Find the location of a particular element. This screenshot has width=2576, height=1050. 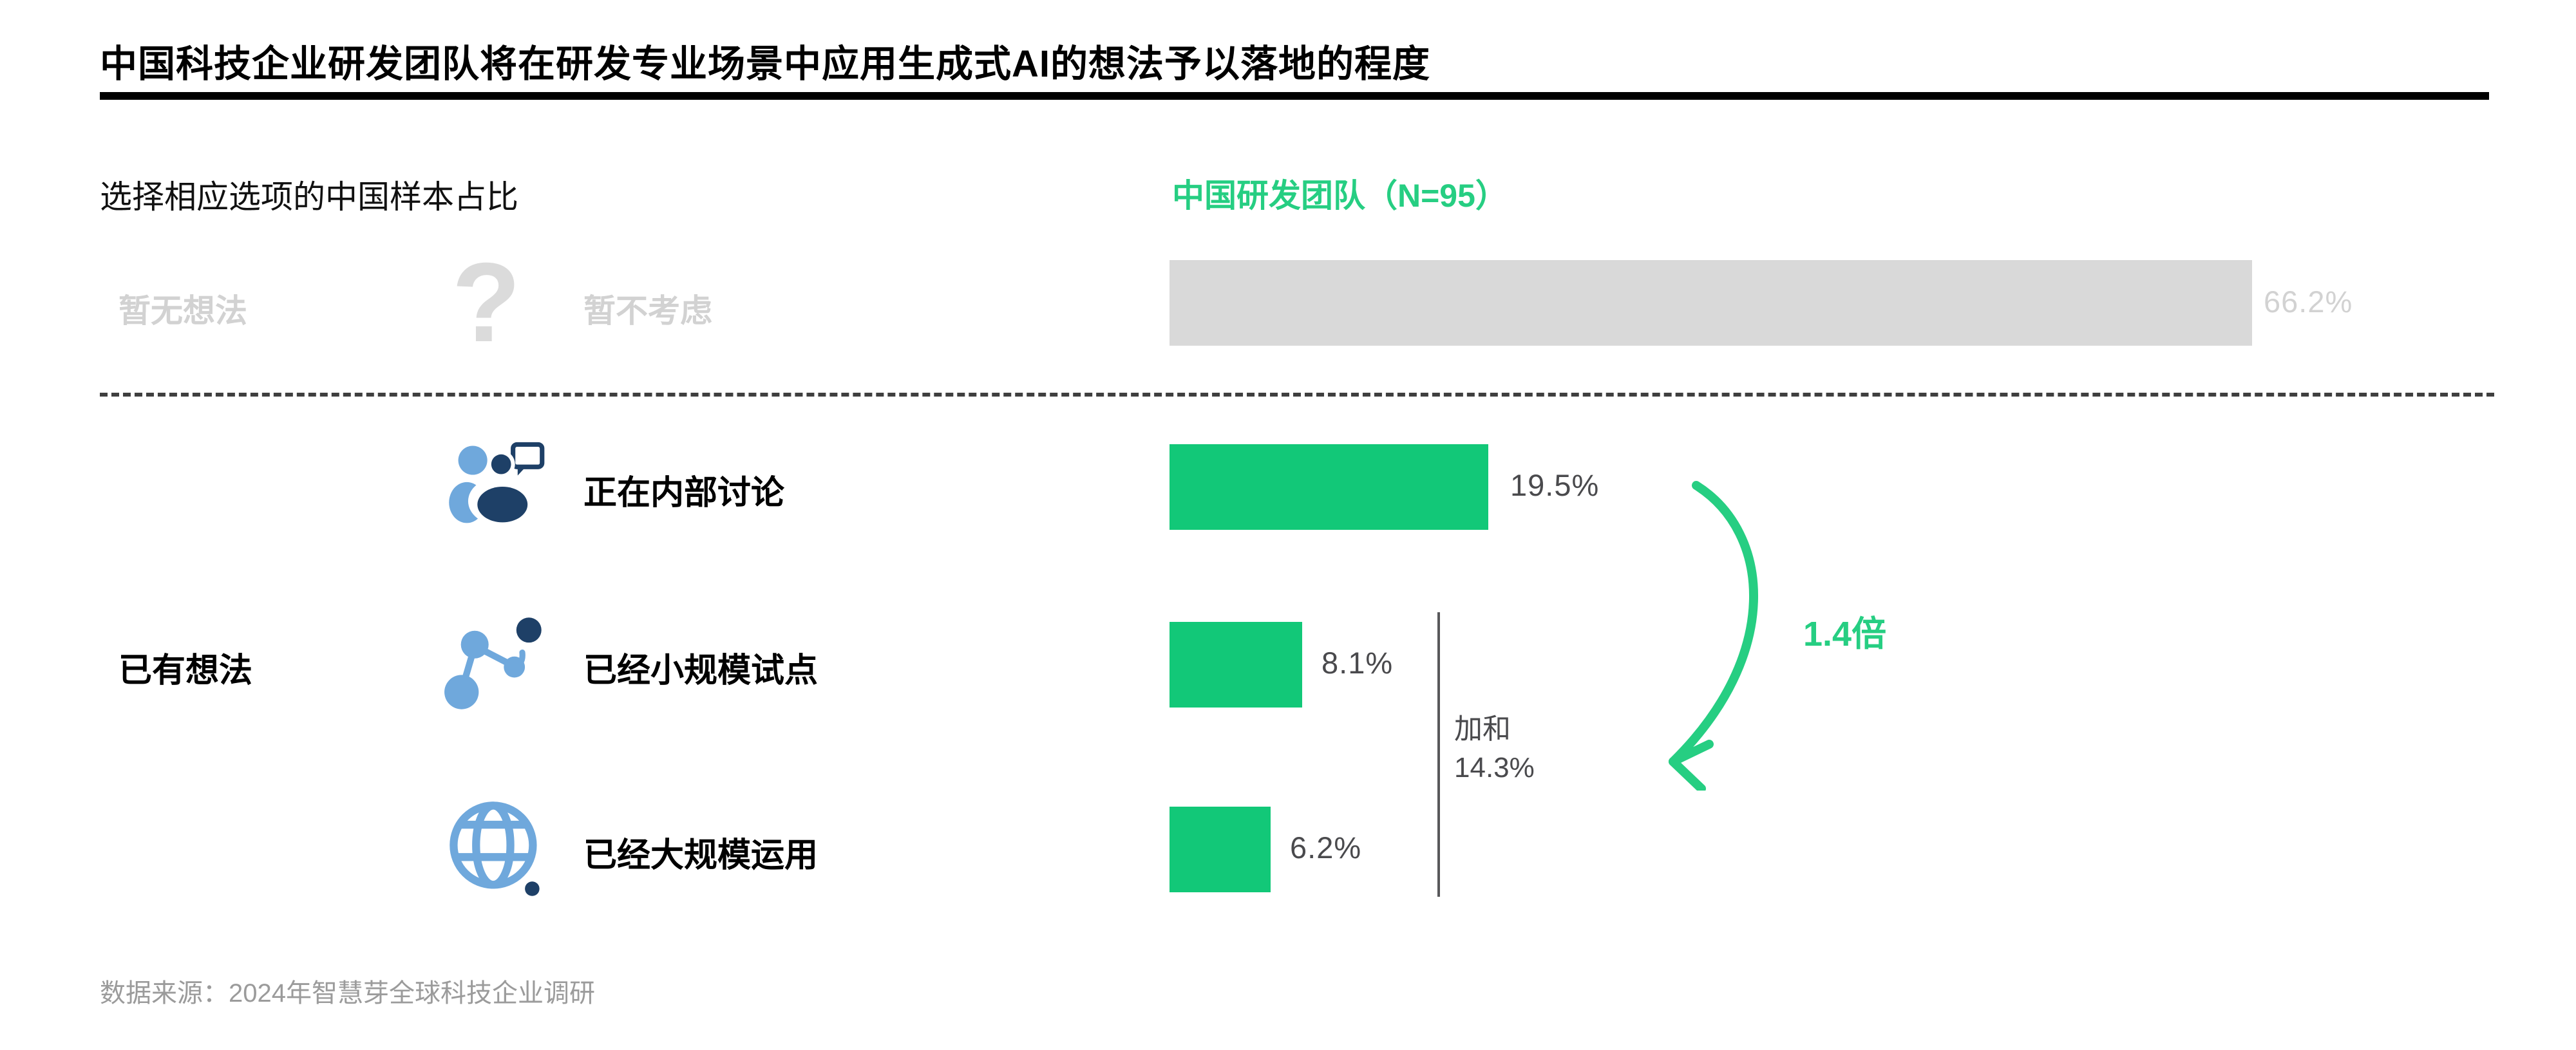

series-legend: 中国研发团队（N=95） is located at coordinates (1340, 196).